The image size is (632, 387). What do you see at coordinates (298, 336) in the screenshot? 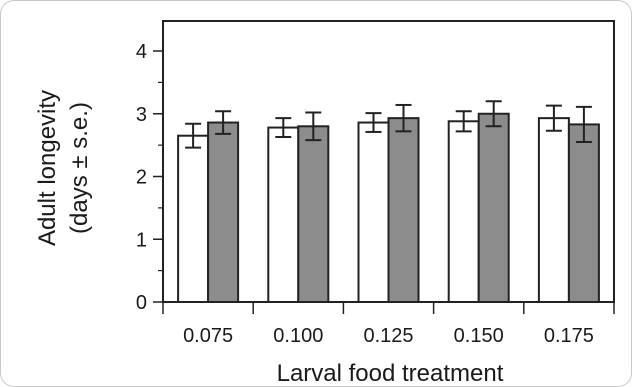
I see `x-tick-label: 0.100` at bounding box center [298, 336].